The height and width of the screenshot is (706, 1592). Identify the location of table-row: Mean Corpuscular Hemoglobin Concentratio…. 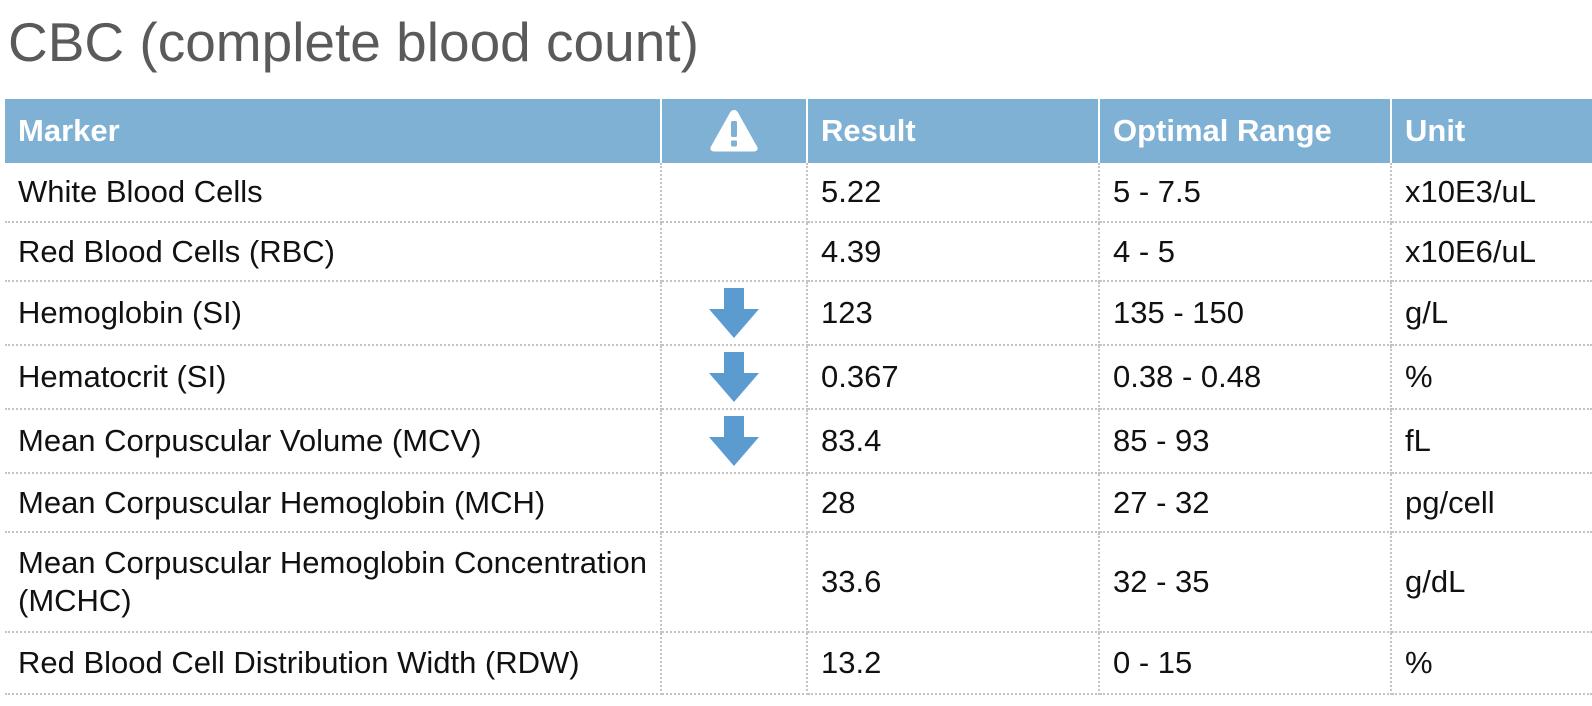
(798, 582).